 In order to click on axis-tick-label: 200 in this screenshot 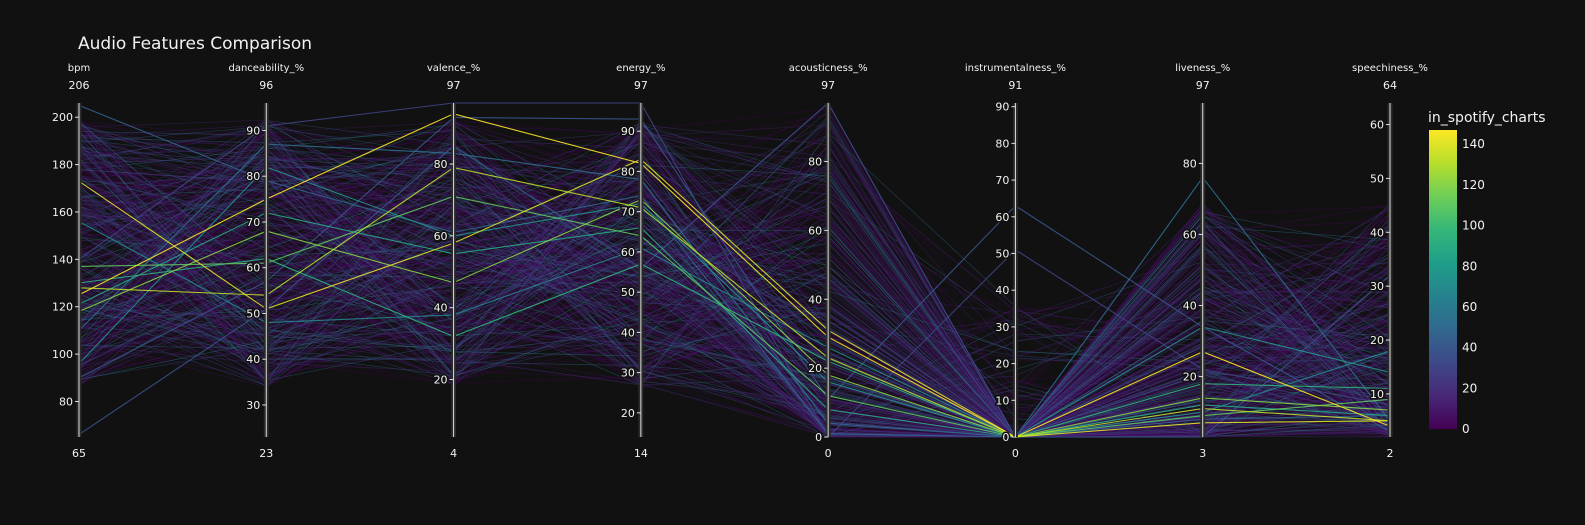, I will do `click(62, 117)`.